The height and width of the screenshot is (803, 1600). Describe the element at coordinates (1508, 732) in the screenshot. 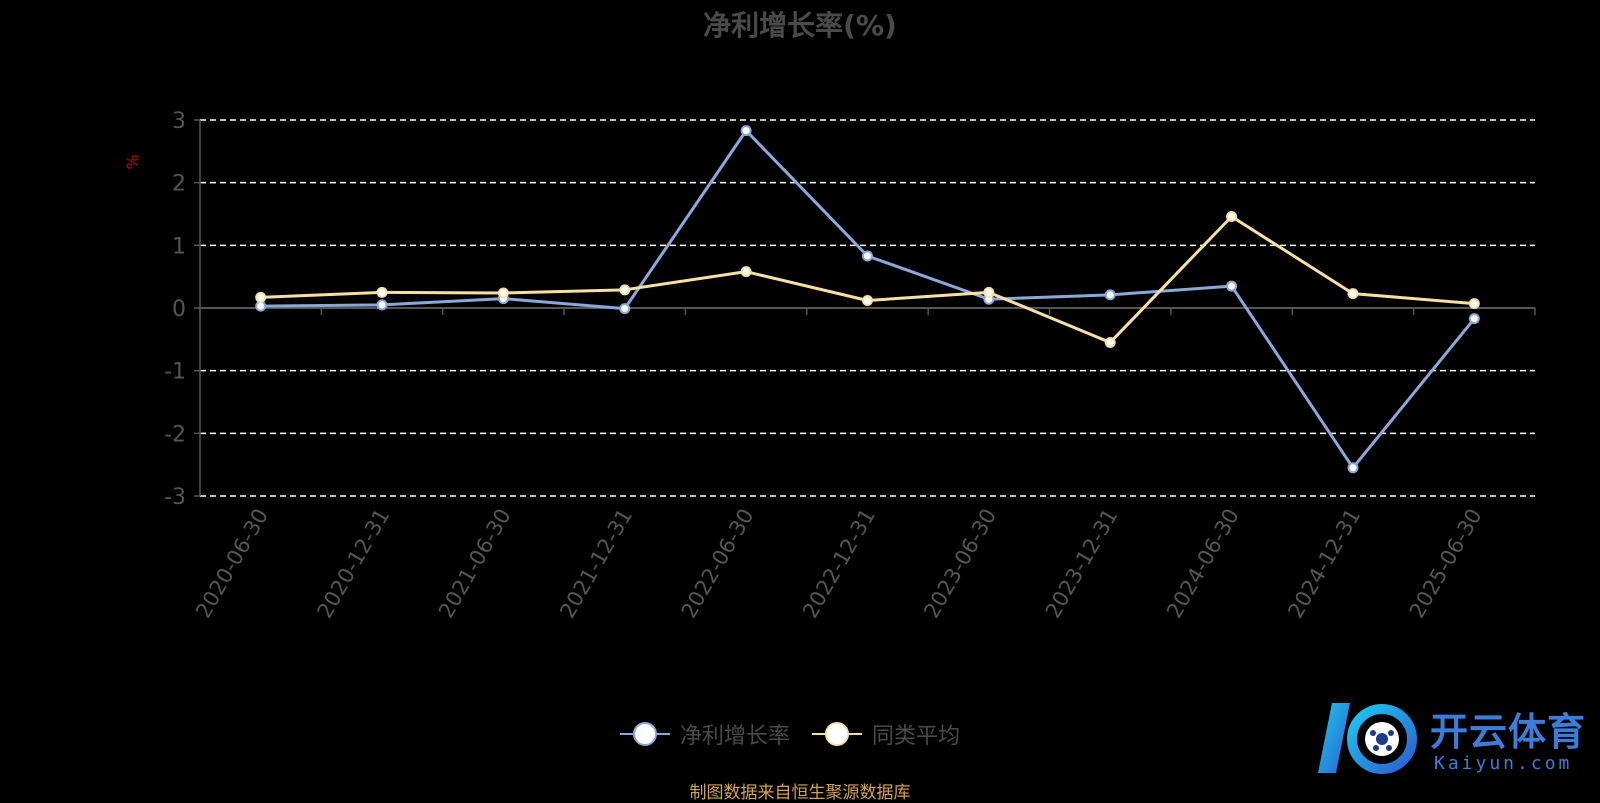

I see `watermark-text: 开云体育` at that location.